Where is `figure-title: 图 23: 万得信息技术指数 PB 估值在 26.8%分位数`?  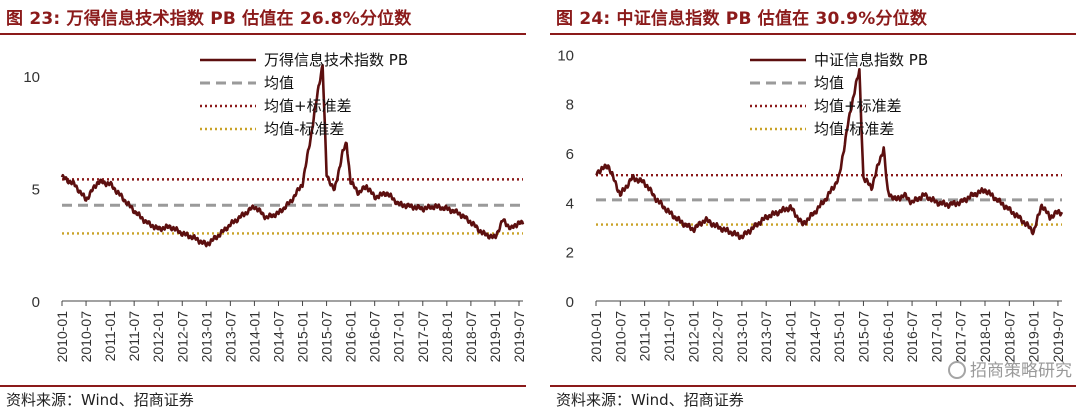
figure-title: 图 23: 万得信息技术指数 PB 估值在 26.8%分位数 is located at coordinates (209, 19).